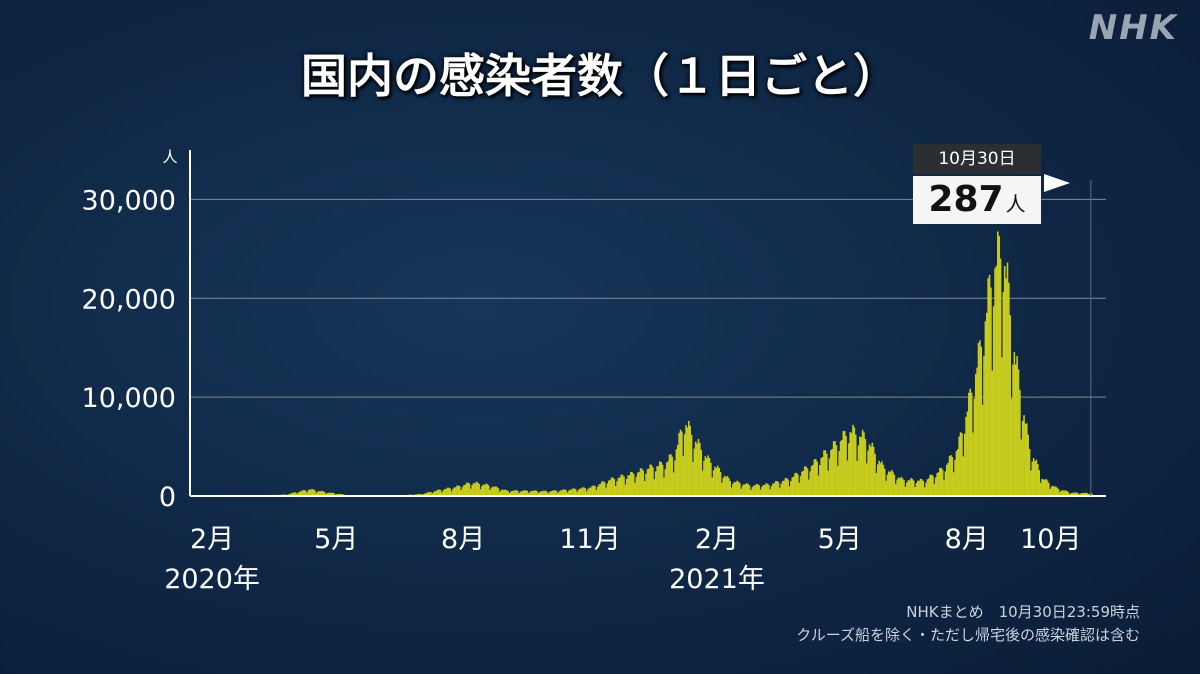 The image size is (1200, 674). What do you see at coordinates (167, 497) in the screenshot?
I see `y-tick-label: 0` at bounding box center [167, 497].